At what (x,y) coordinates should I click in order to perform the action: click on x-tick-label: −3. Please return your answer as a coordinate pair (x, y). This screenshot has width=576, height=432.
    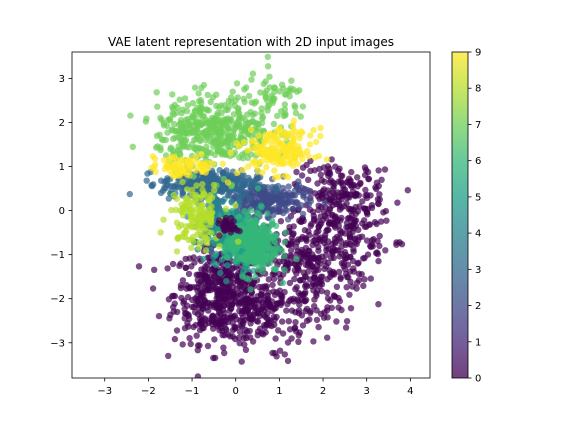
    Looking at the image, I should click on (104, 391).